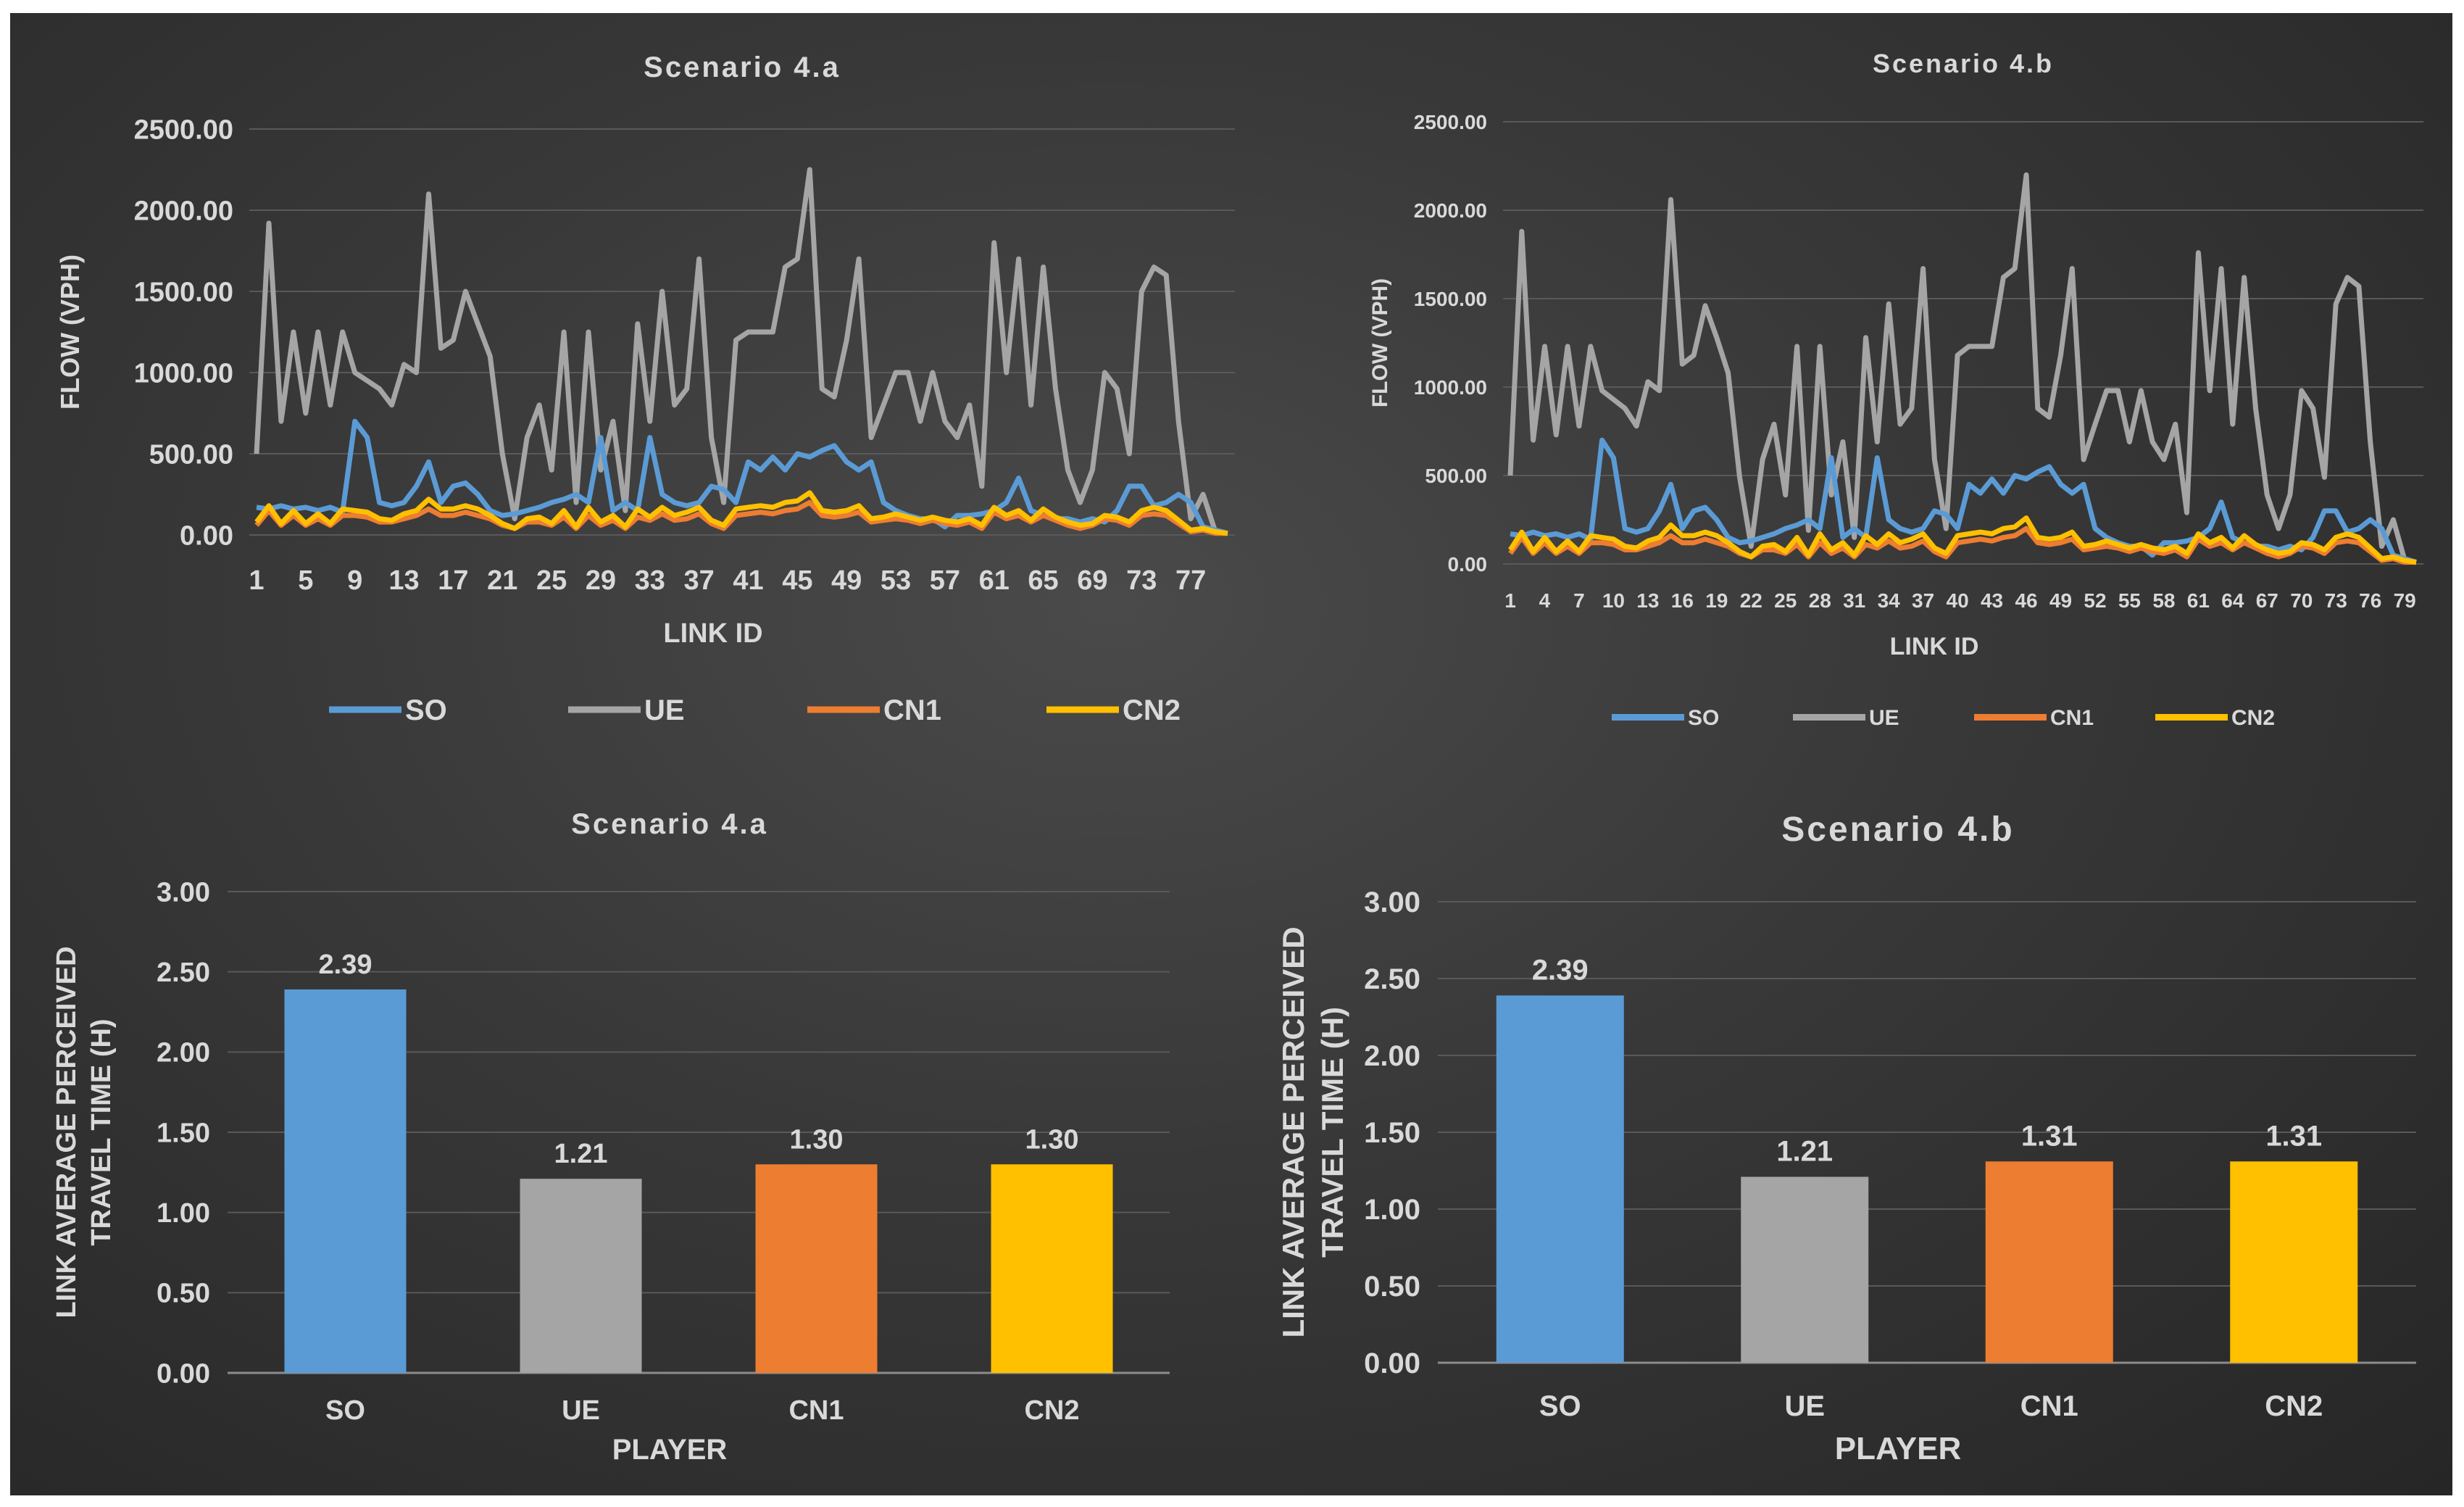 Image resolution: width=2464 pixels, height=1507 pixels. I want to click on x-tick-label: 55, so click(2129, 600).